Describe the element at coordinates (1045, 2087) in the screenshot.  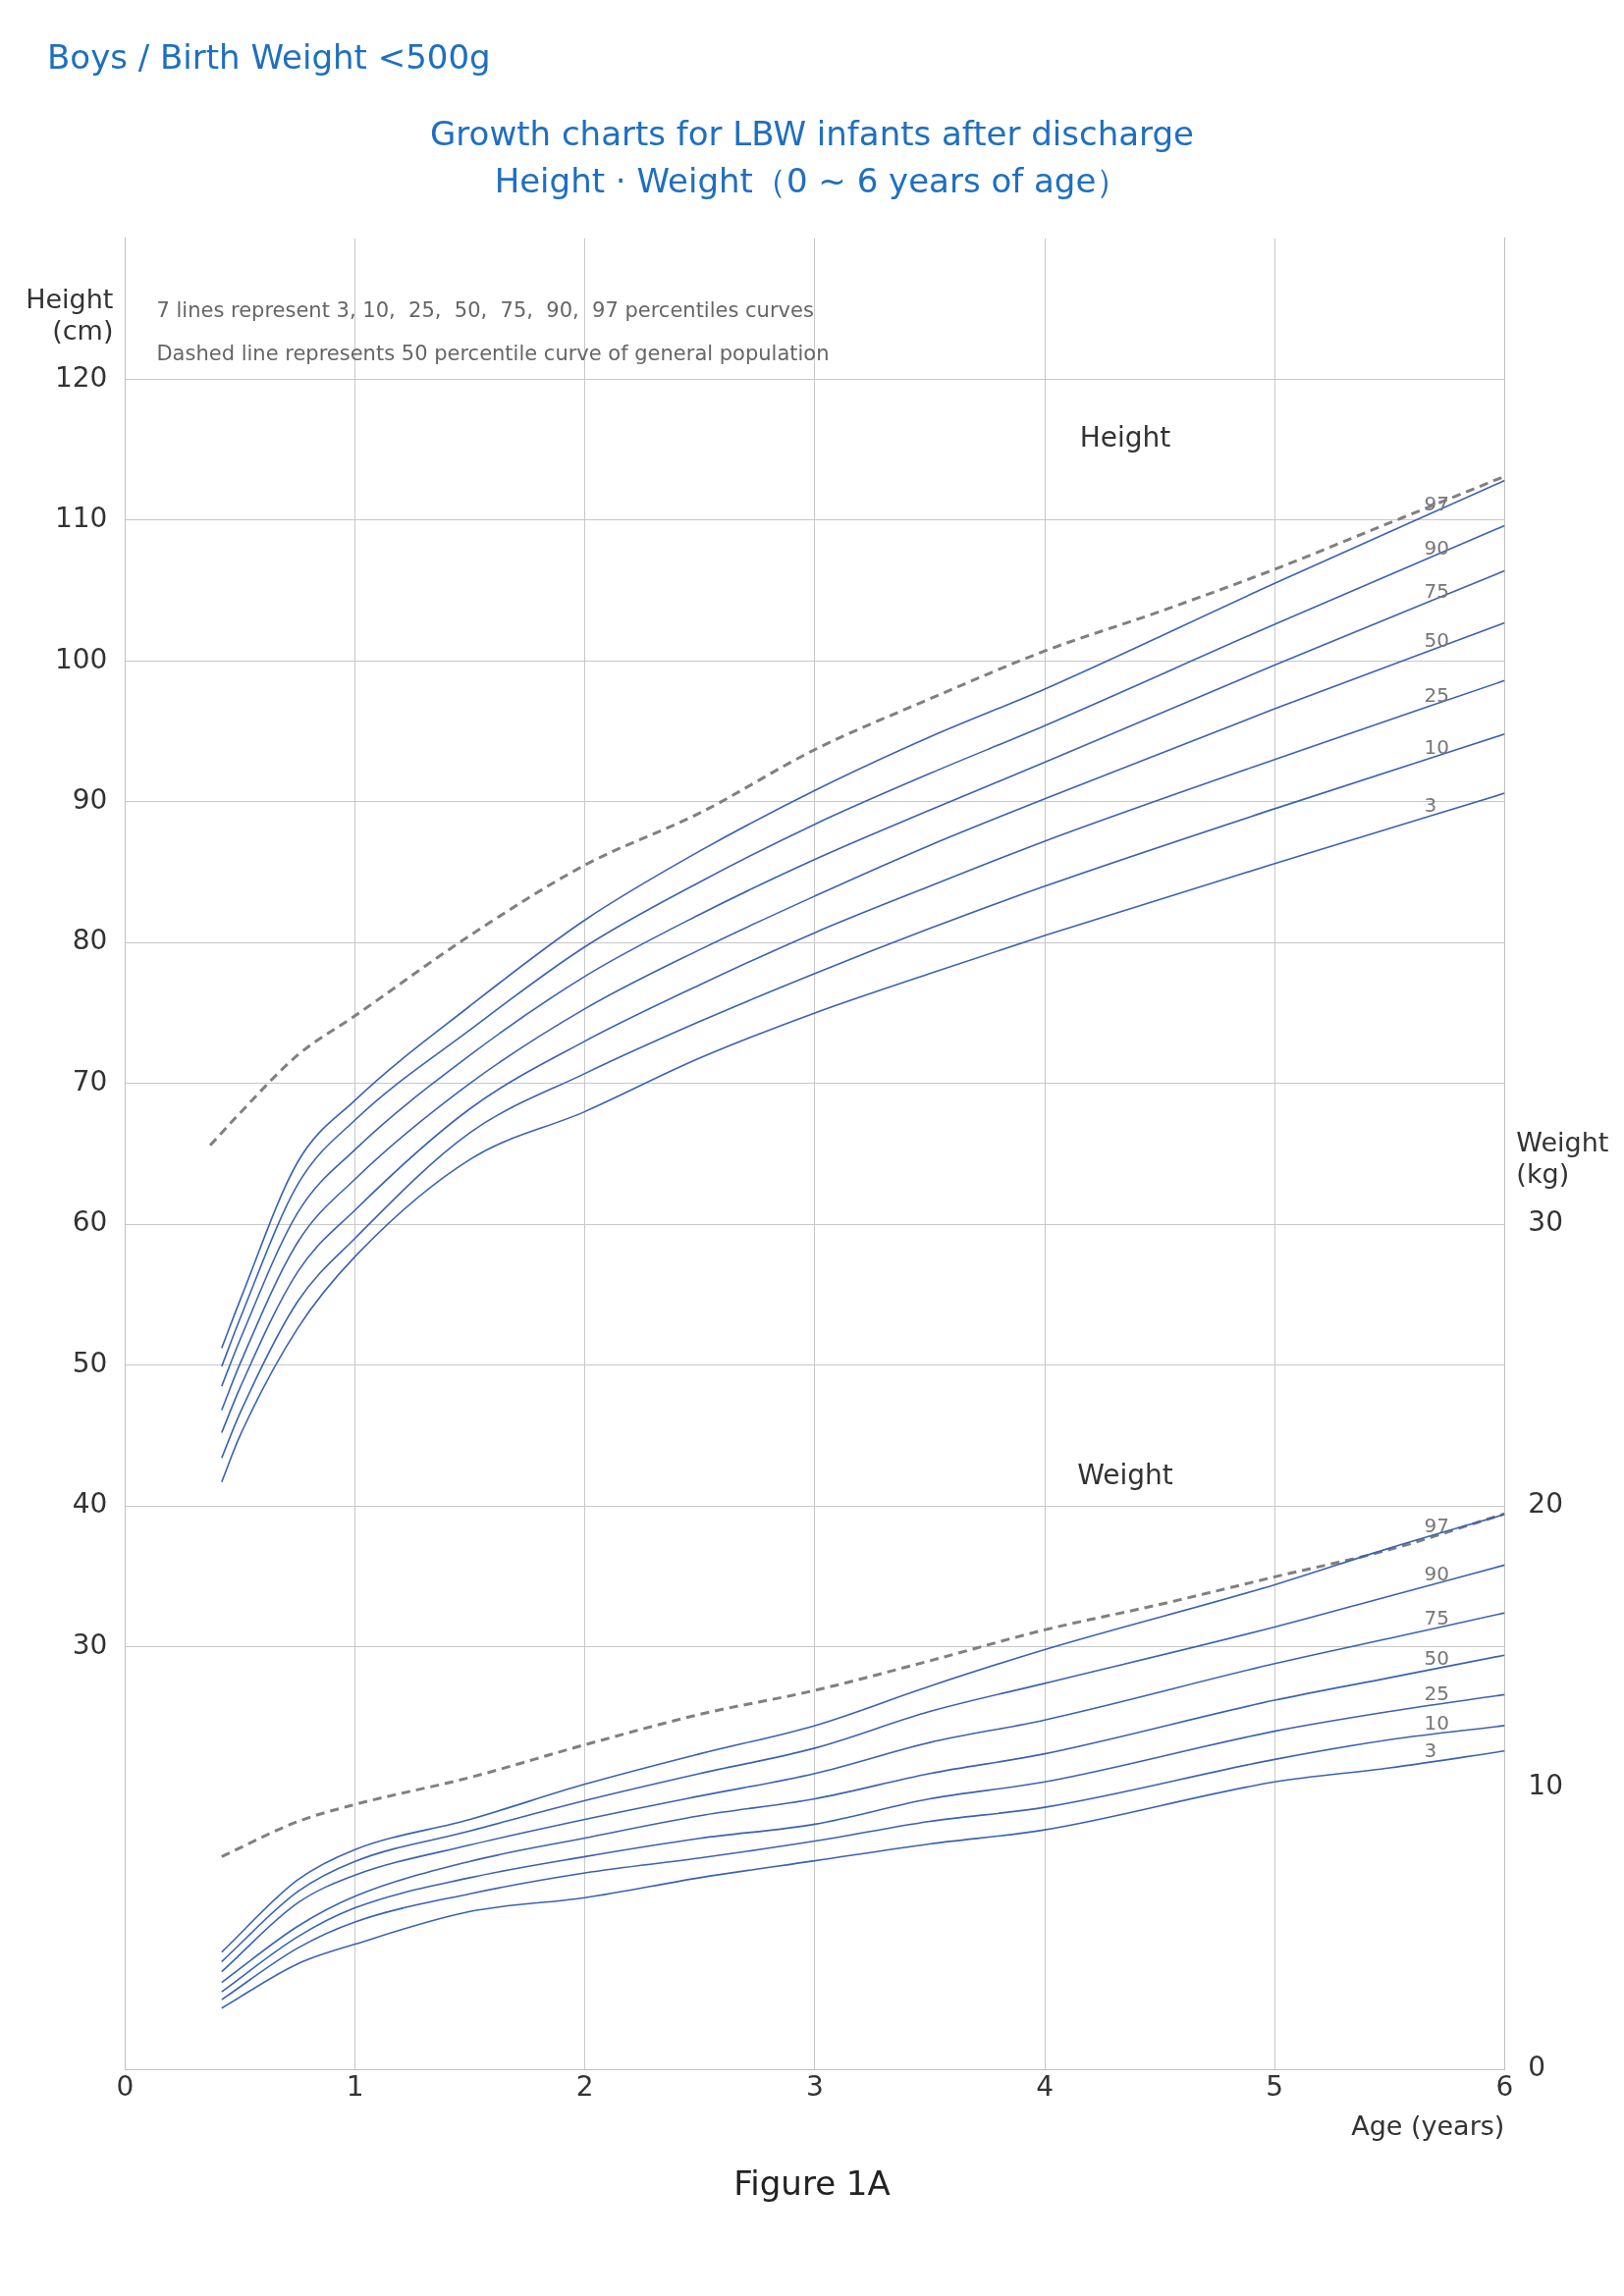
I see `x-tick-label: 4` at that location.